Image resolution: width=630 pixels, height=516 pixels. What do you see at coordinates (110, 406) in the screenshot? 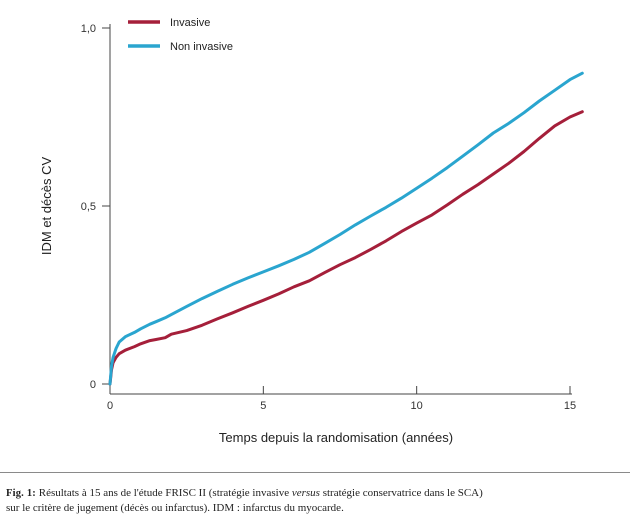
I see `x-tick-label: 0` at bounding box center [110, 406].